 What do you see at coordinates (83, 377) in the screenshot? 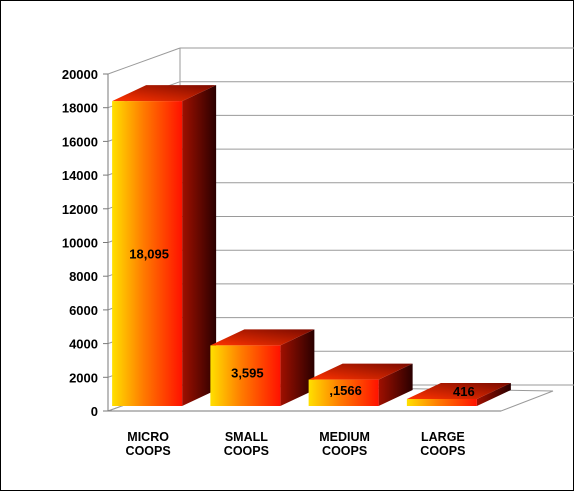
I see `y-tick-label: 2000` at bounding box center [83, 377].